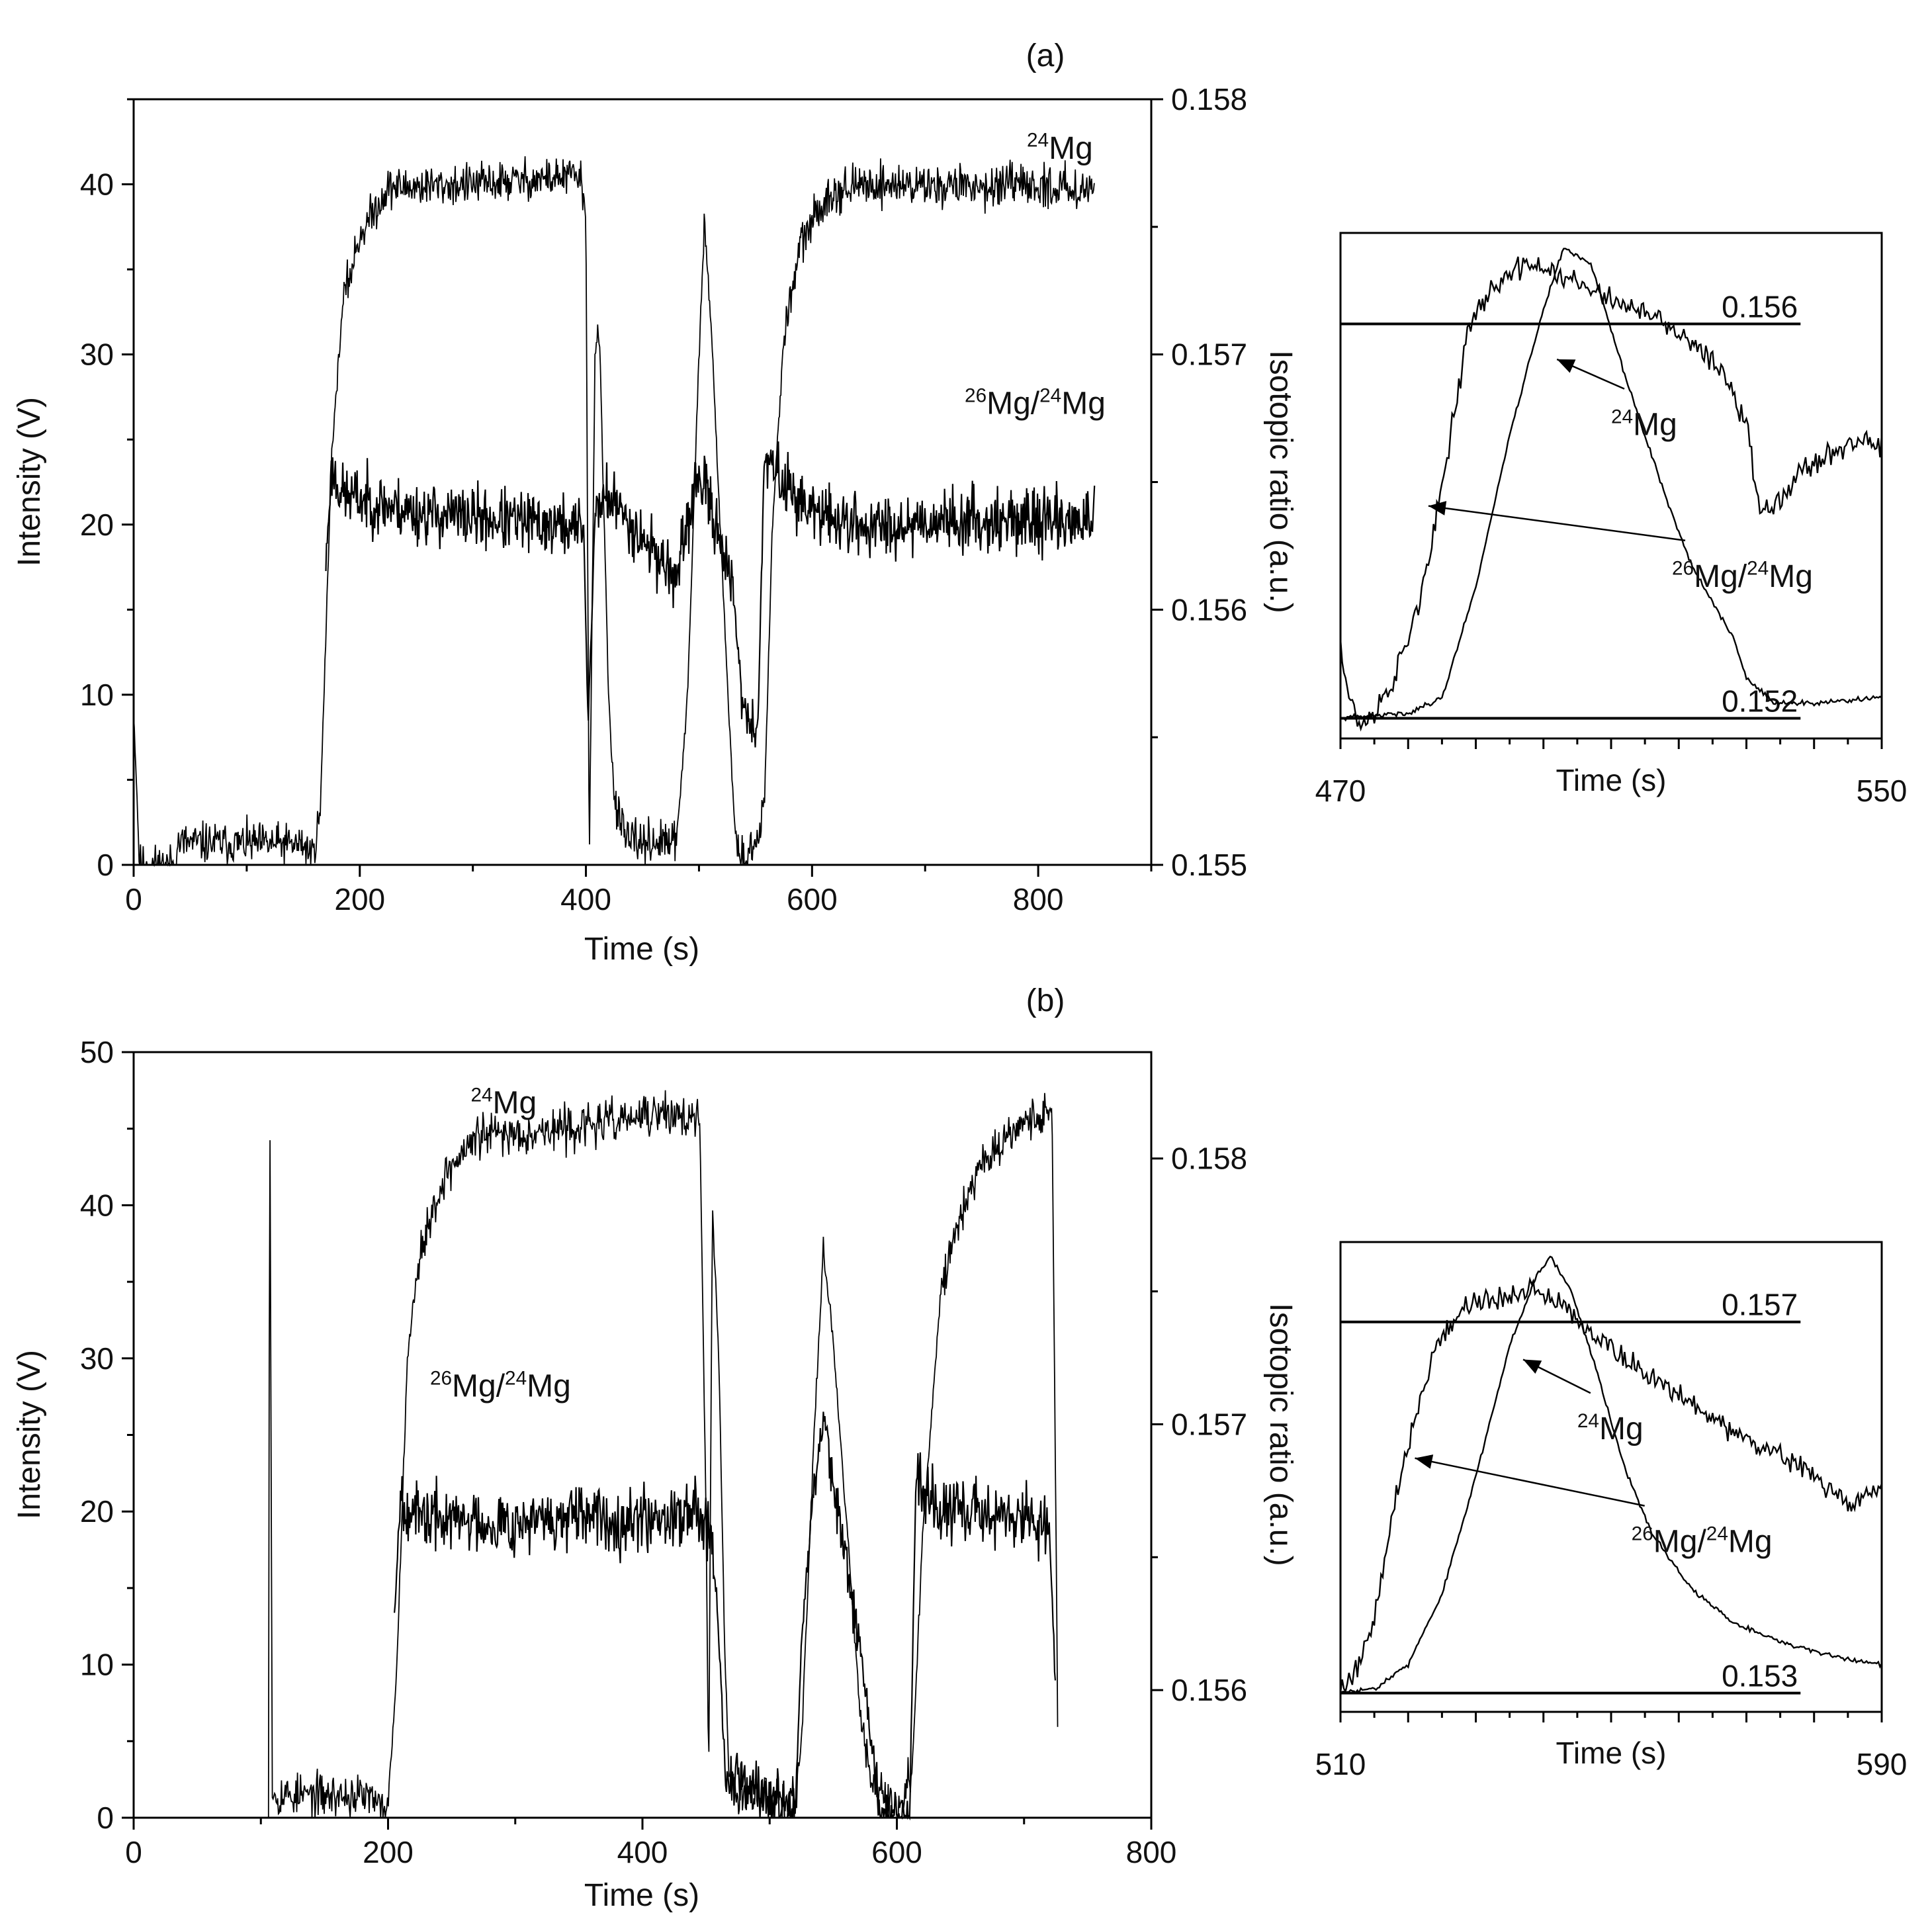  I want to click on x-tick-label: 510, so click(1340, 1764).